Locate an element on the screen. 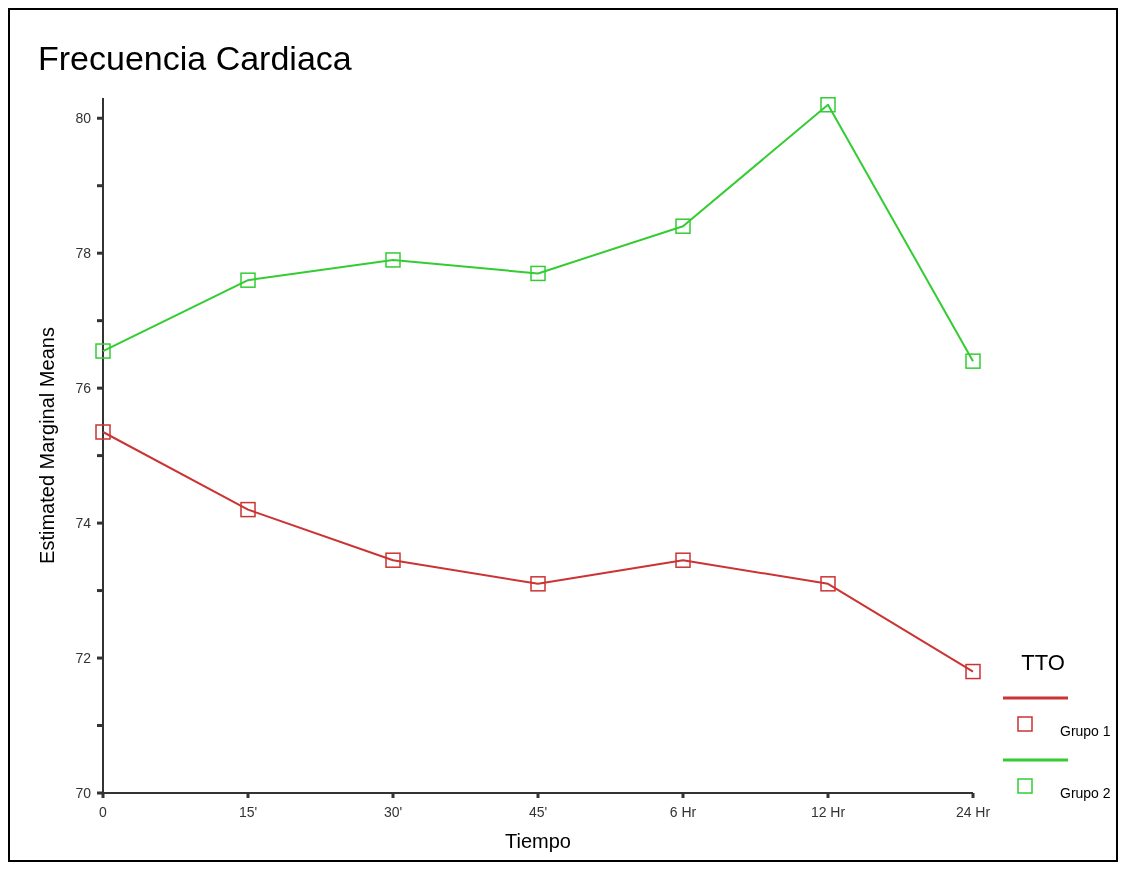 This screenshot has width=1128, height=872. x-tick-label: 30' is located at coordinates (393, 812).